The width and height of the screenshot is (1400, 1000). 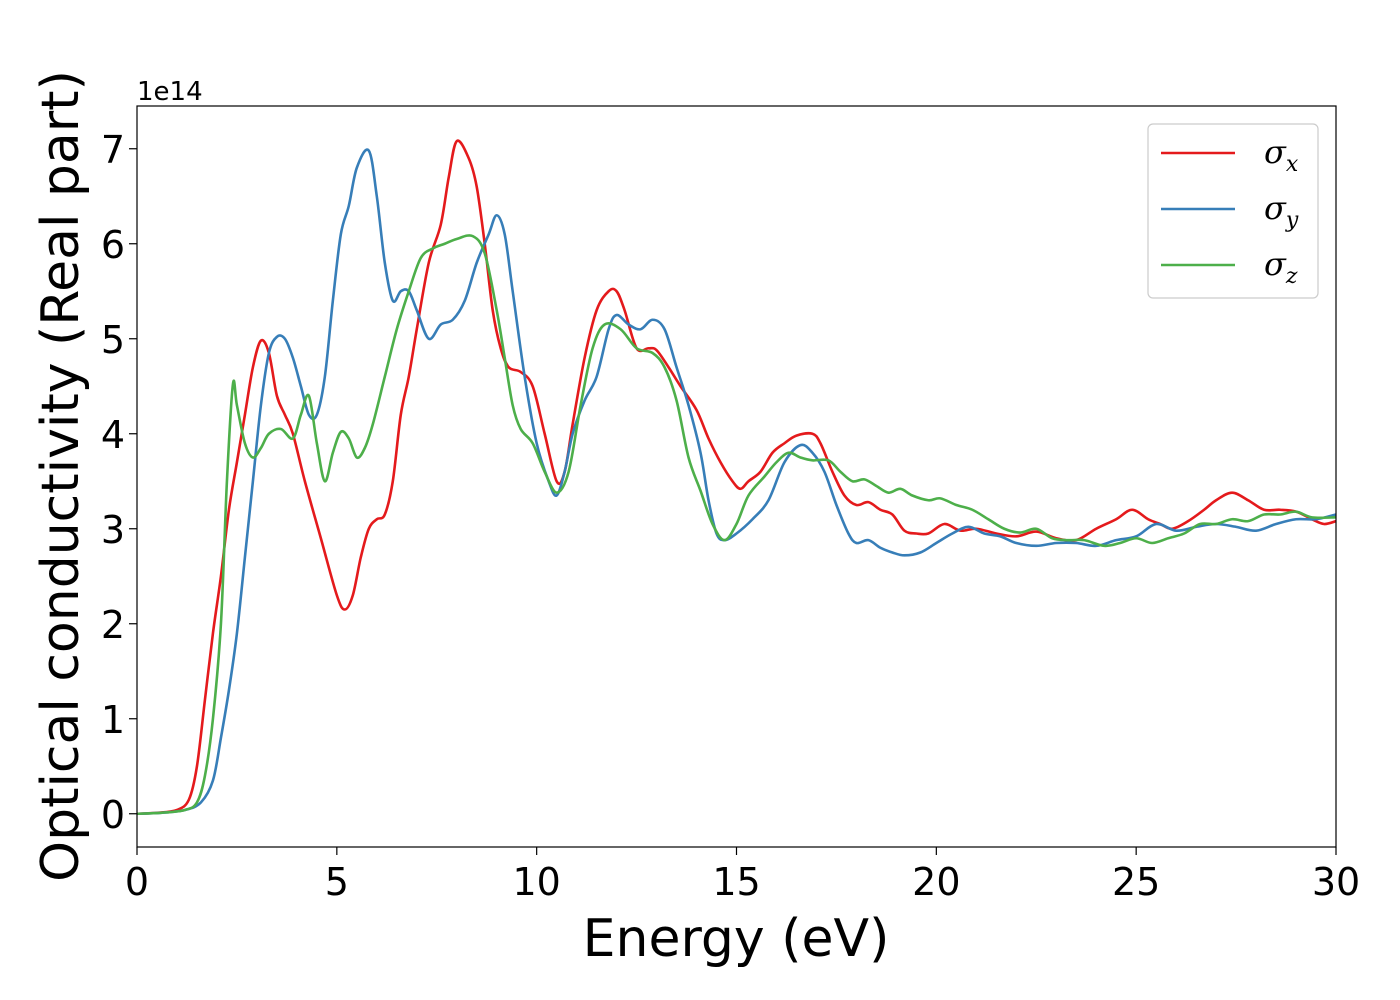 I want to click on legend-box, so click(x=1233, y=211).